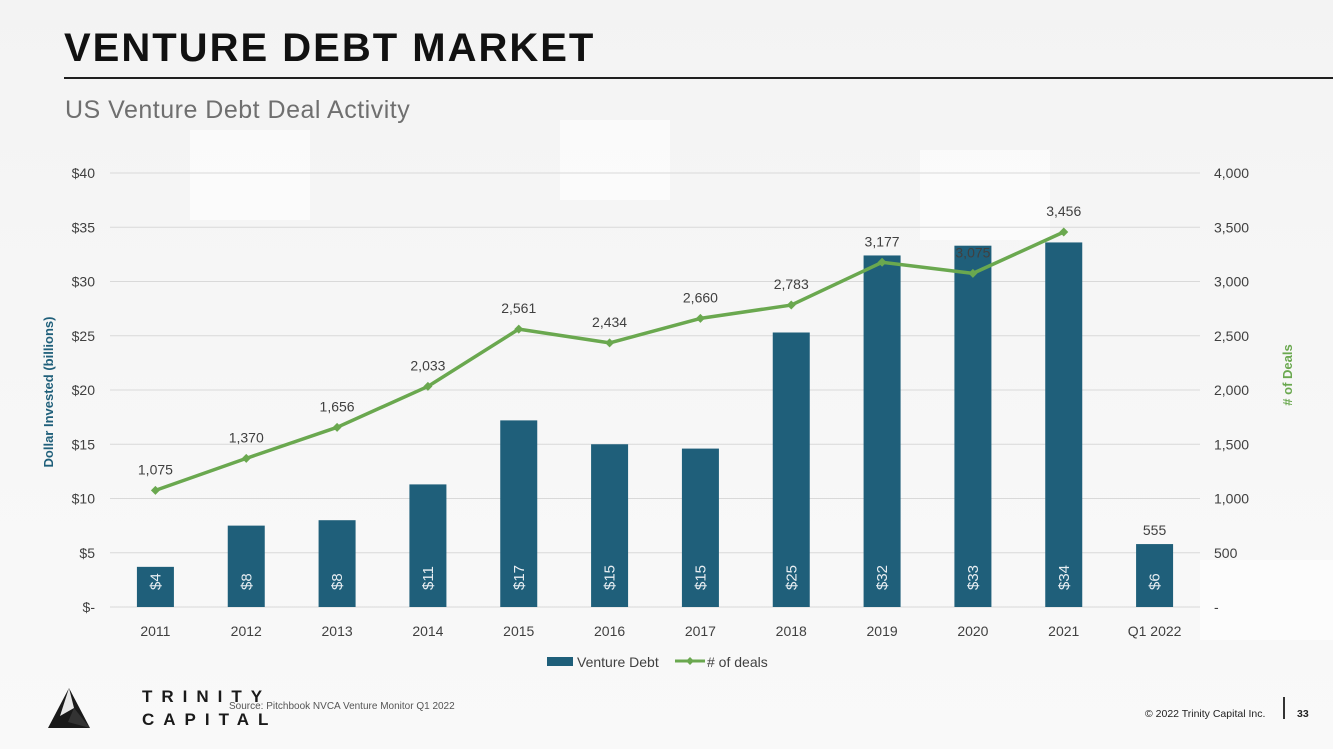  What do you see at coordinates (1231, 227) in the screenshot?
I see `y2-tick-label: 3,500` at bounding box center [1231, 227].